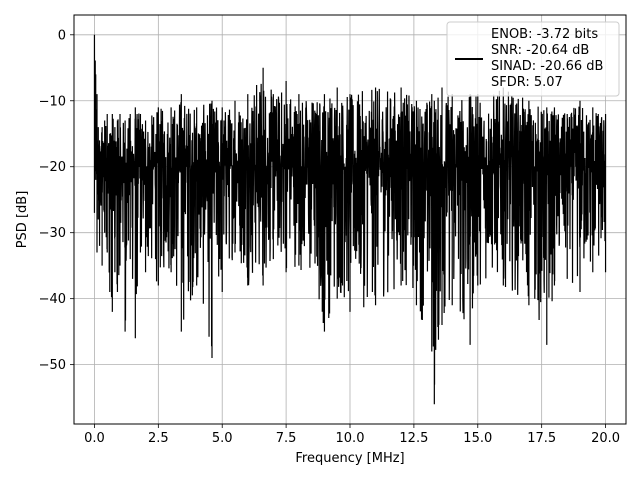  I want to click on x-axis-label: Frequency [MHz], so click(349, 458).